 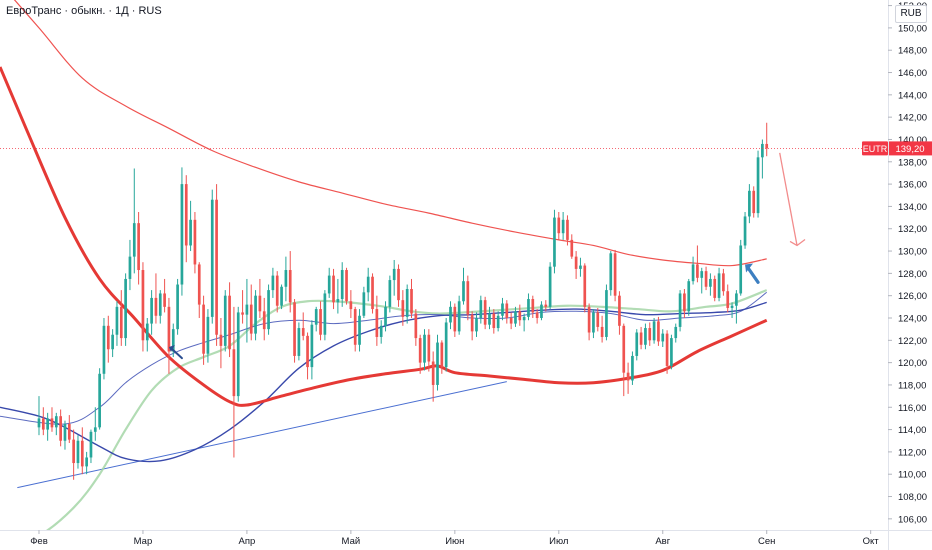 I want to click on time-axis: Фев Мар Апр Май Июн Июл Авг Сен Окт, so click(x=454, y=538).